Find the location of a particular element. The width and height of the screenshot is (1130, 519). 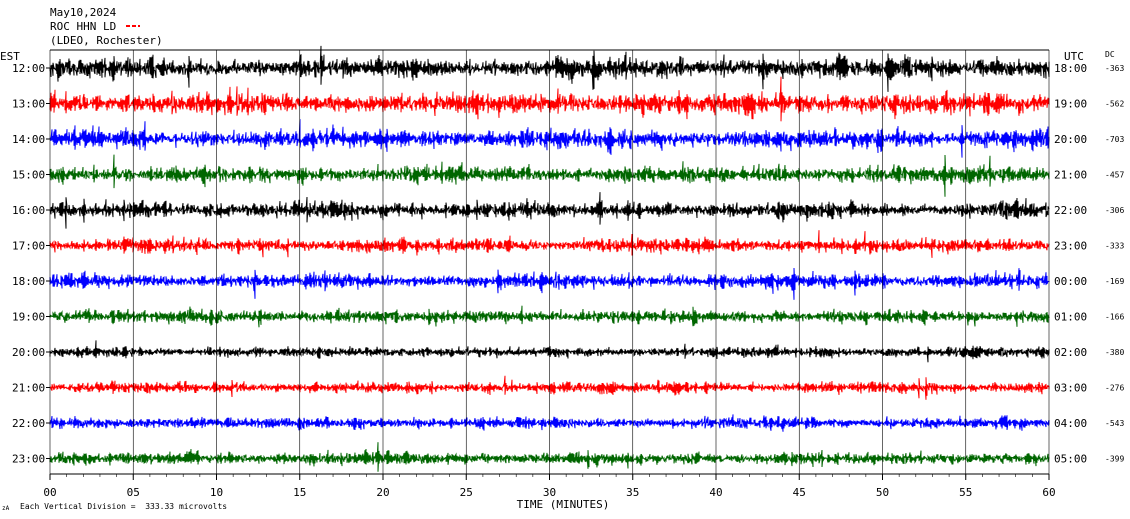

x-axis-ticks: 00 05 10 15 20 25 30 35 40 45 50 55 60 is located at coordinates (549, 486).